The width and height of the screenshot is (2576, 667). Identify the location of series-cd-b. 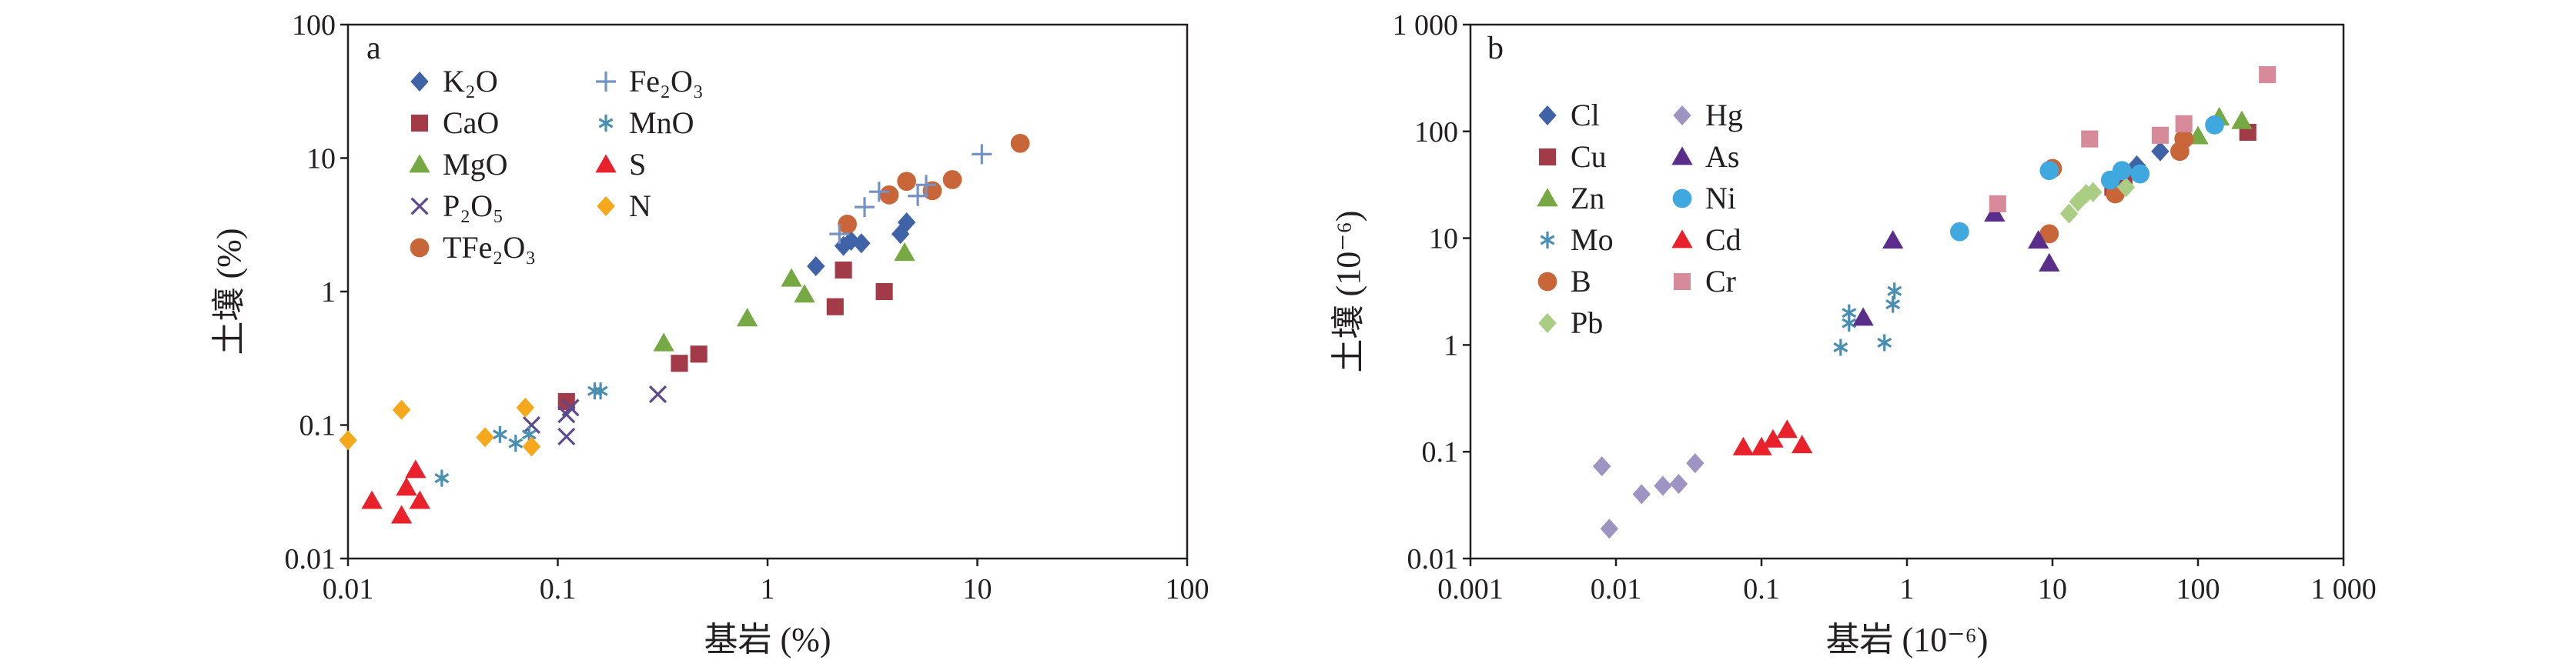
(1772, 437).